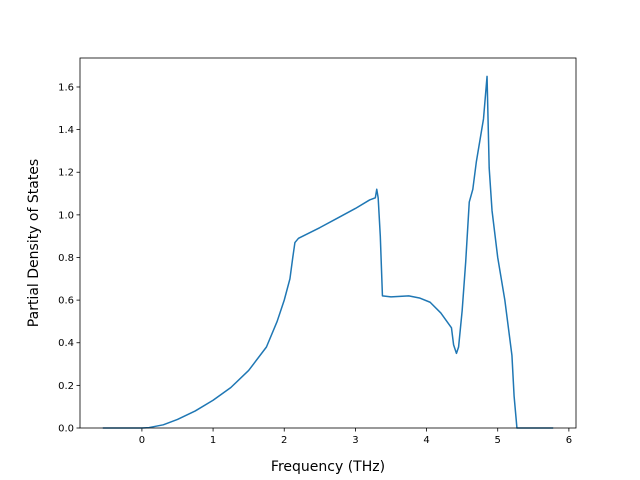 The image size is (640, 480). I want to click on y-tick-label: 0.6, so click(66, 301).